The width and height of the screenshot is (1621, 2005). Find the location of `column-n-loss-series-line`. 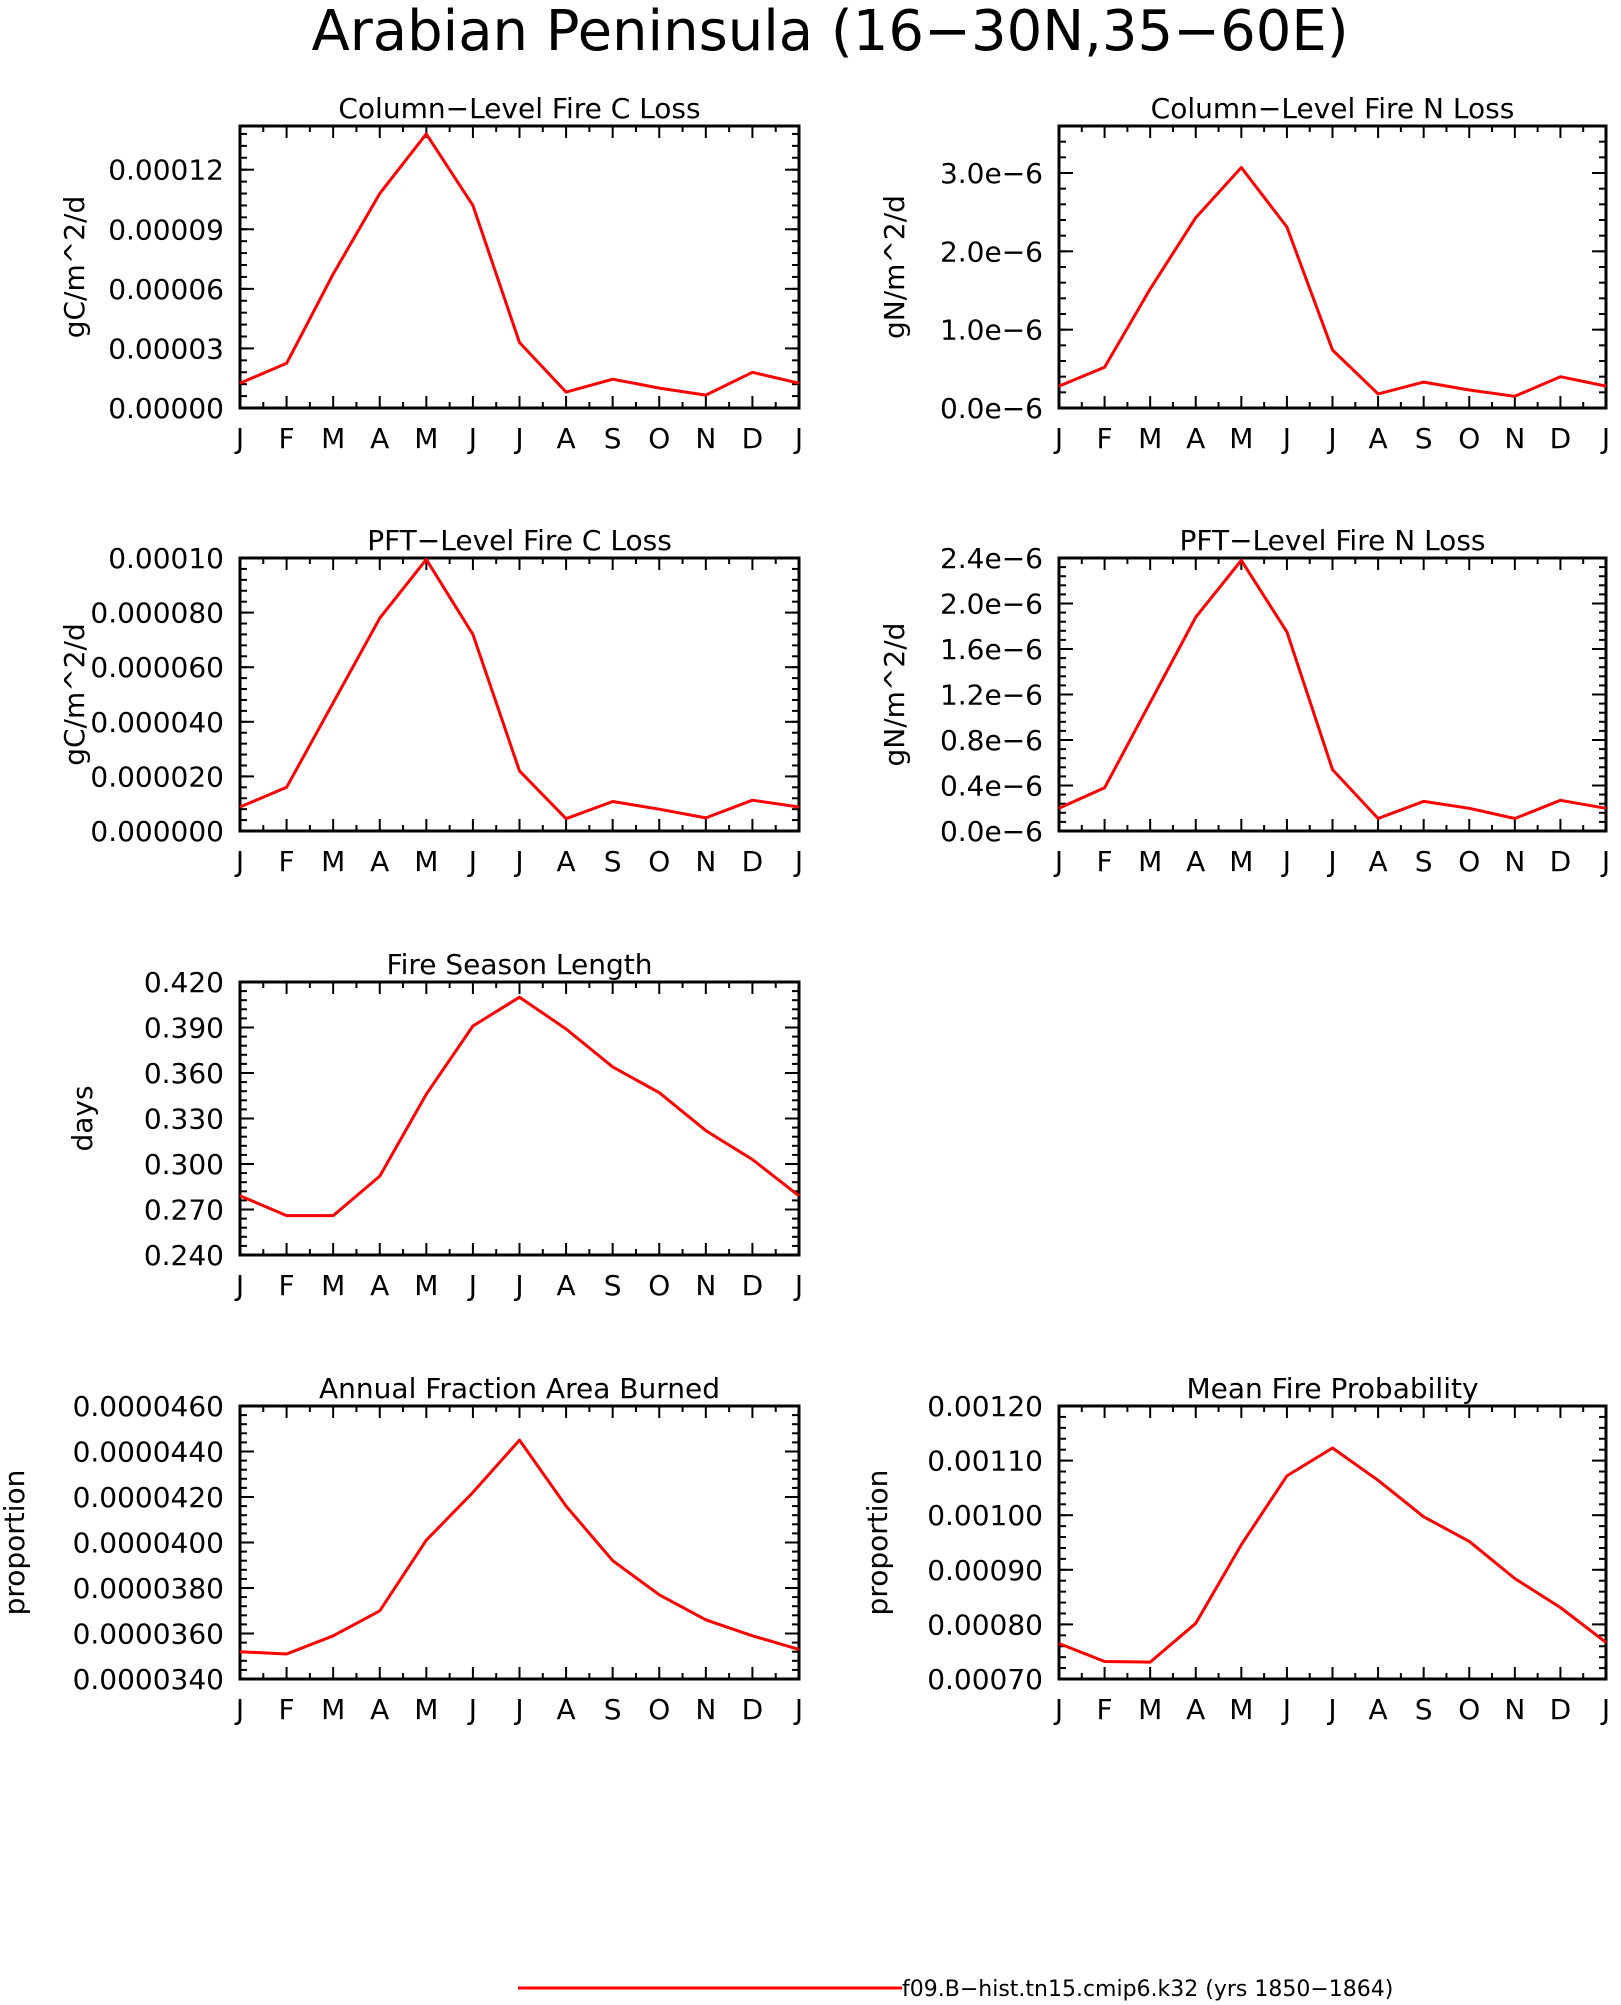

column-n-loss-series-line is located at coordinates (1332, 282).